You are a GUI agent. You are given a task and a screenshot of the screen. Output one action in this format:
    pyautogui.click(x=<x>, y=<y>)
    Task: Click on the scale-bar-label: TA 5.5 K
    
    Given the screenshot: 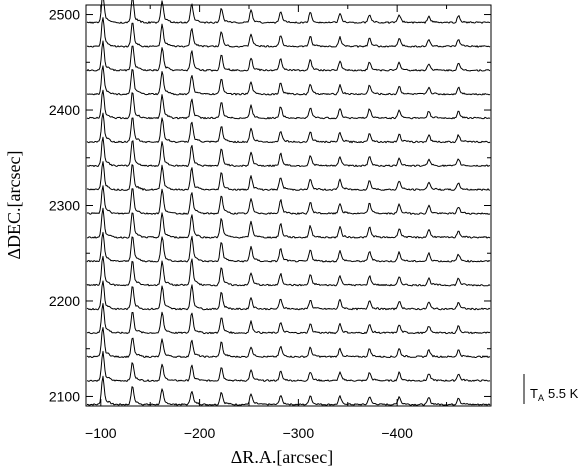 What is the action you would take?
    pyautogui.click(x=554, y=394)
    